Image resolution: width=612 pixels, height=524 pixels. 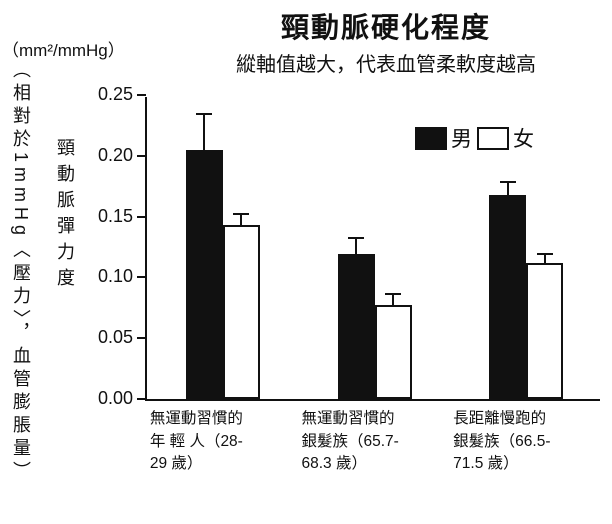 What do you see at coordinates (176, 463) in the screenshot?
I see `x-tick-label-line: 29 歲）` at bounding box center [176, 463].